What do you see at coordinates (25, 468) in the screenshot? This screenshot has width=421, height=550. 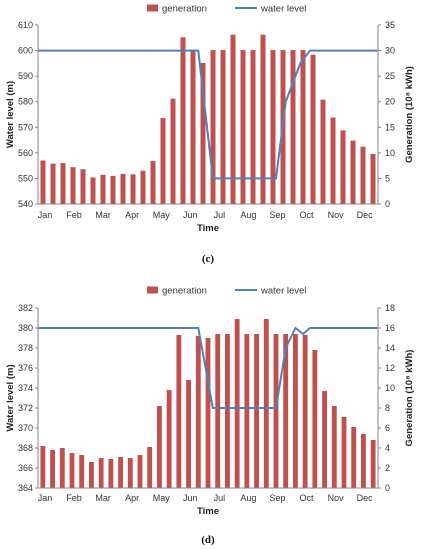 I see `left-tick-label: 366` at bounding box center [25, 468].